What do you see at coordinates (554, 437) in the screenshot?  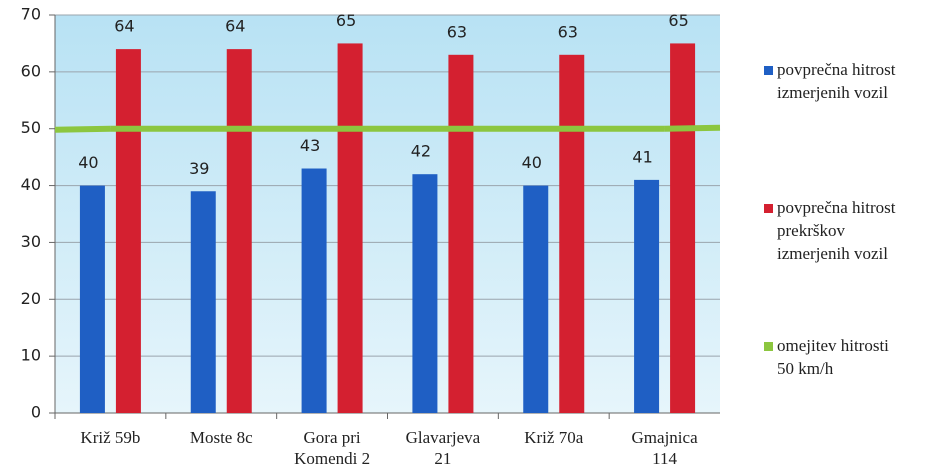 I see `x-tick-label: Križ 70a` at bounding box center [554, 437].